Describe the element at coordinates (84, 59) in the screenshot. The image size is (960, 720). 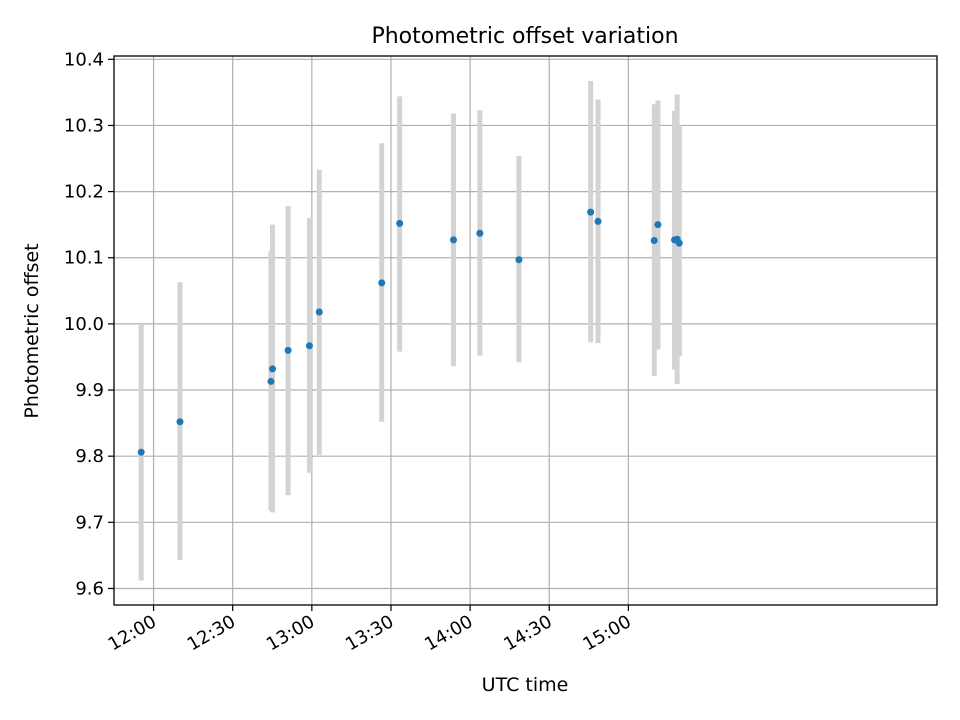
I see `y-tick-label: 10.4` at that location.